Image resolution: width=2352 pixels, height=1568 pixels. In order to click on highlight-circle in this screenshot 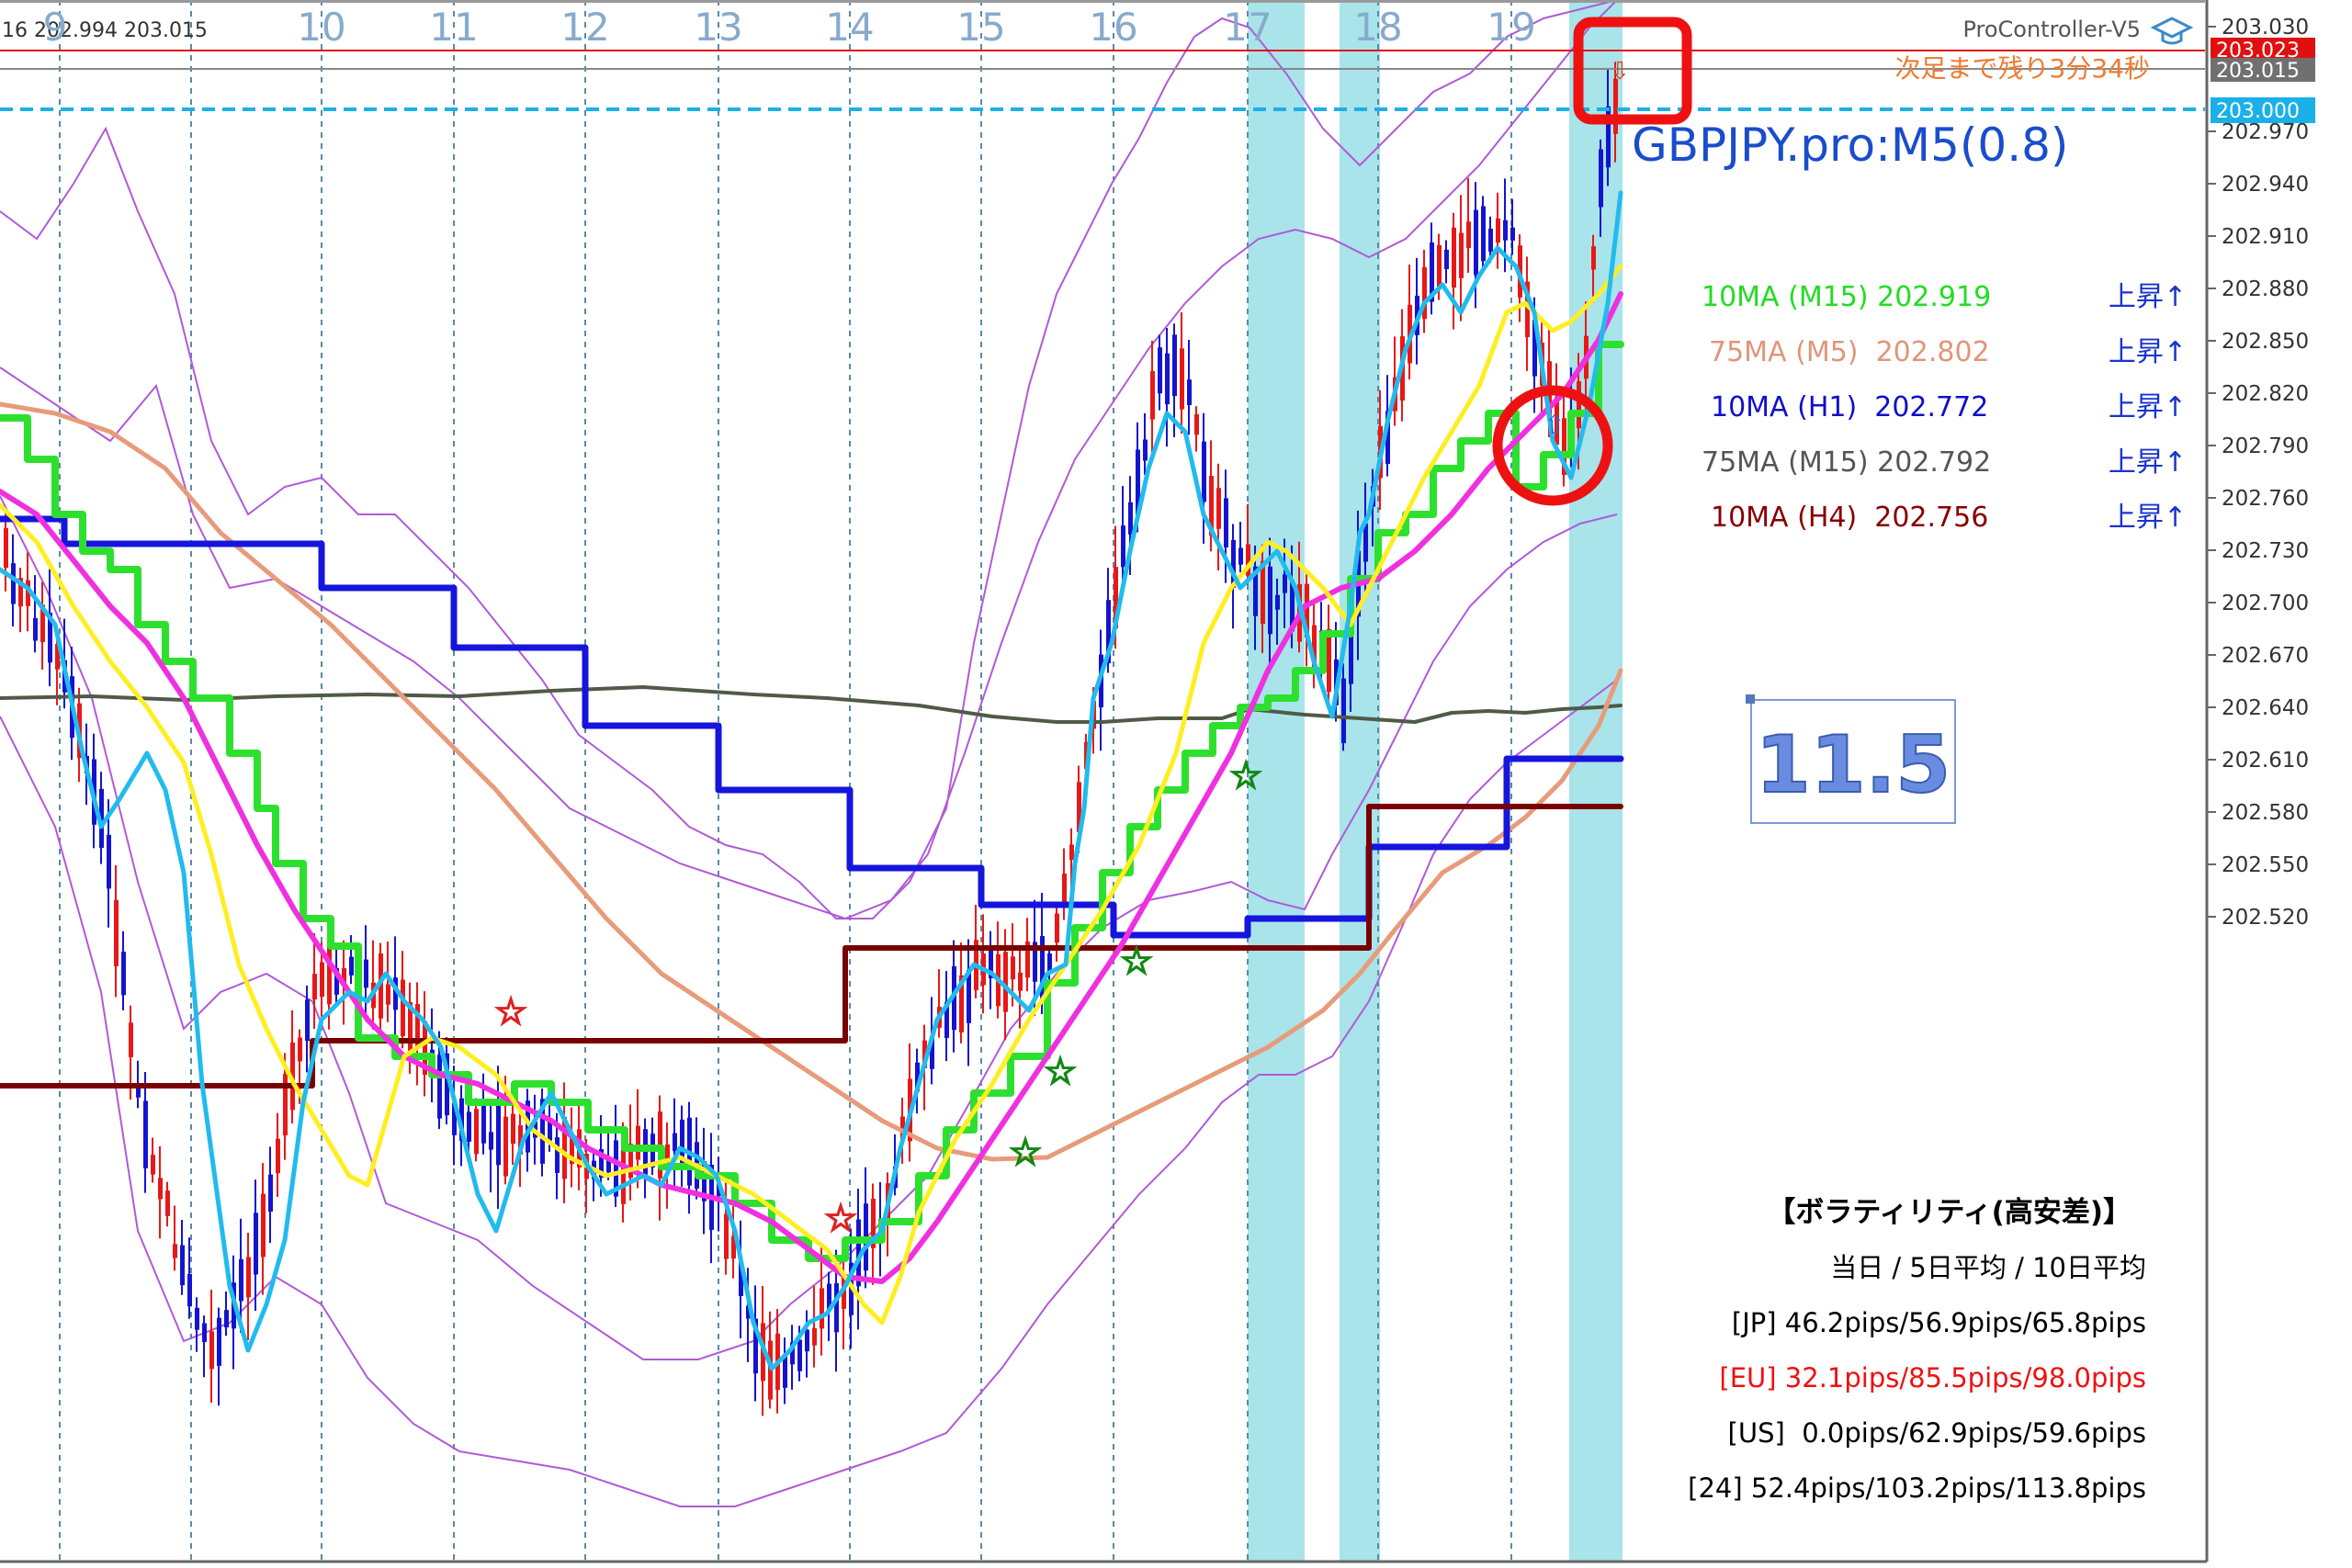, I will do `click(1552, 446)`.